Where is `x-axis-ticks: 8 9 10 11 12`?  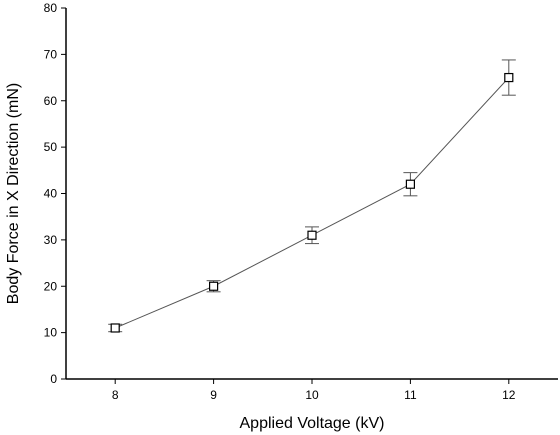
x-axis-ticks: 8 9 10 11 12 is located at coordinates (314, 390).